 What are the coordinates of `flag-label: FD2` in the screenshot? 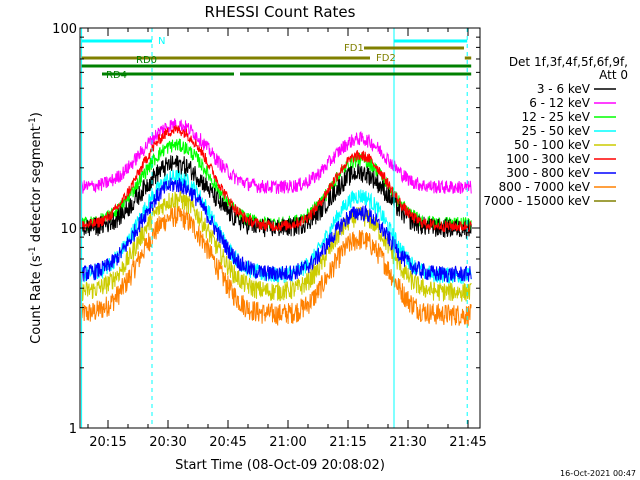 It's located at (386, 58).